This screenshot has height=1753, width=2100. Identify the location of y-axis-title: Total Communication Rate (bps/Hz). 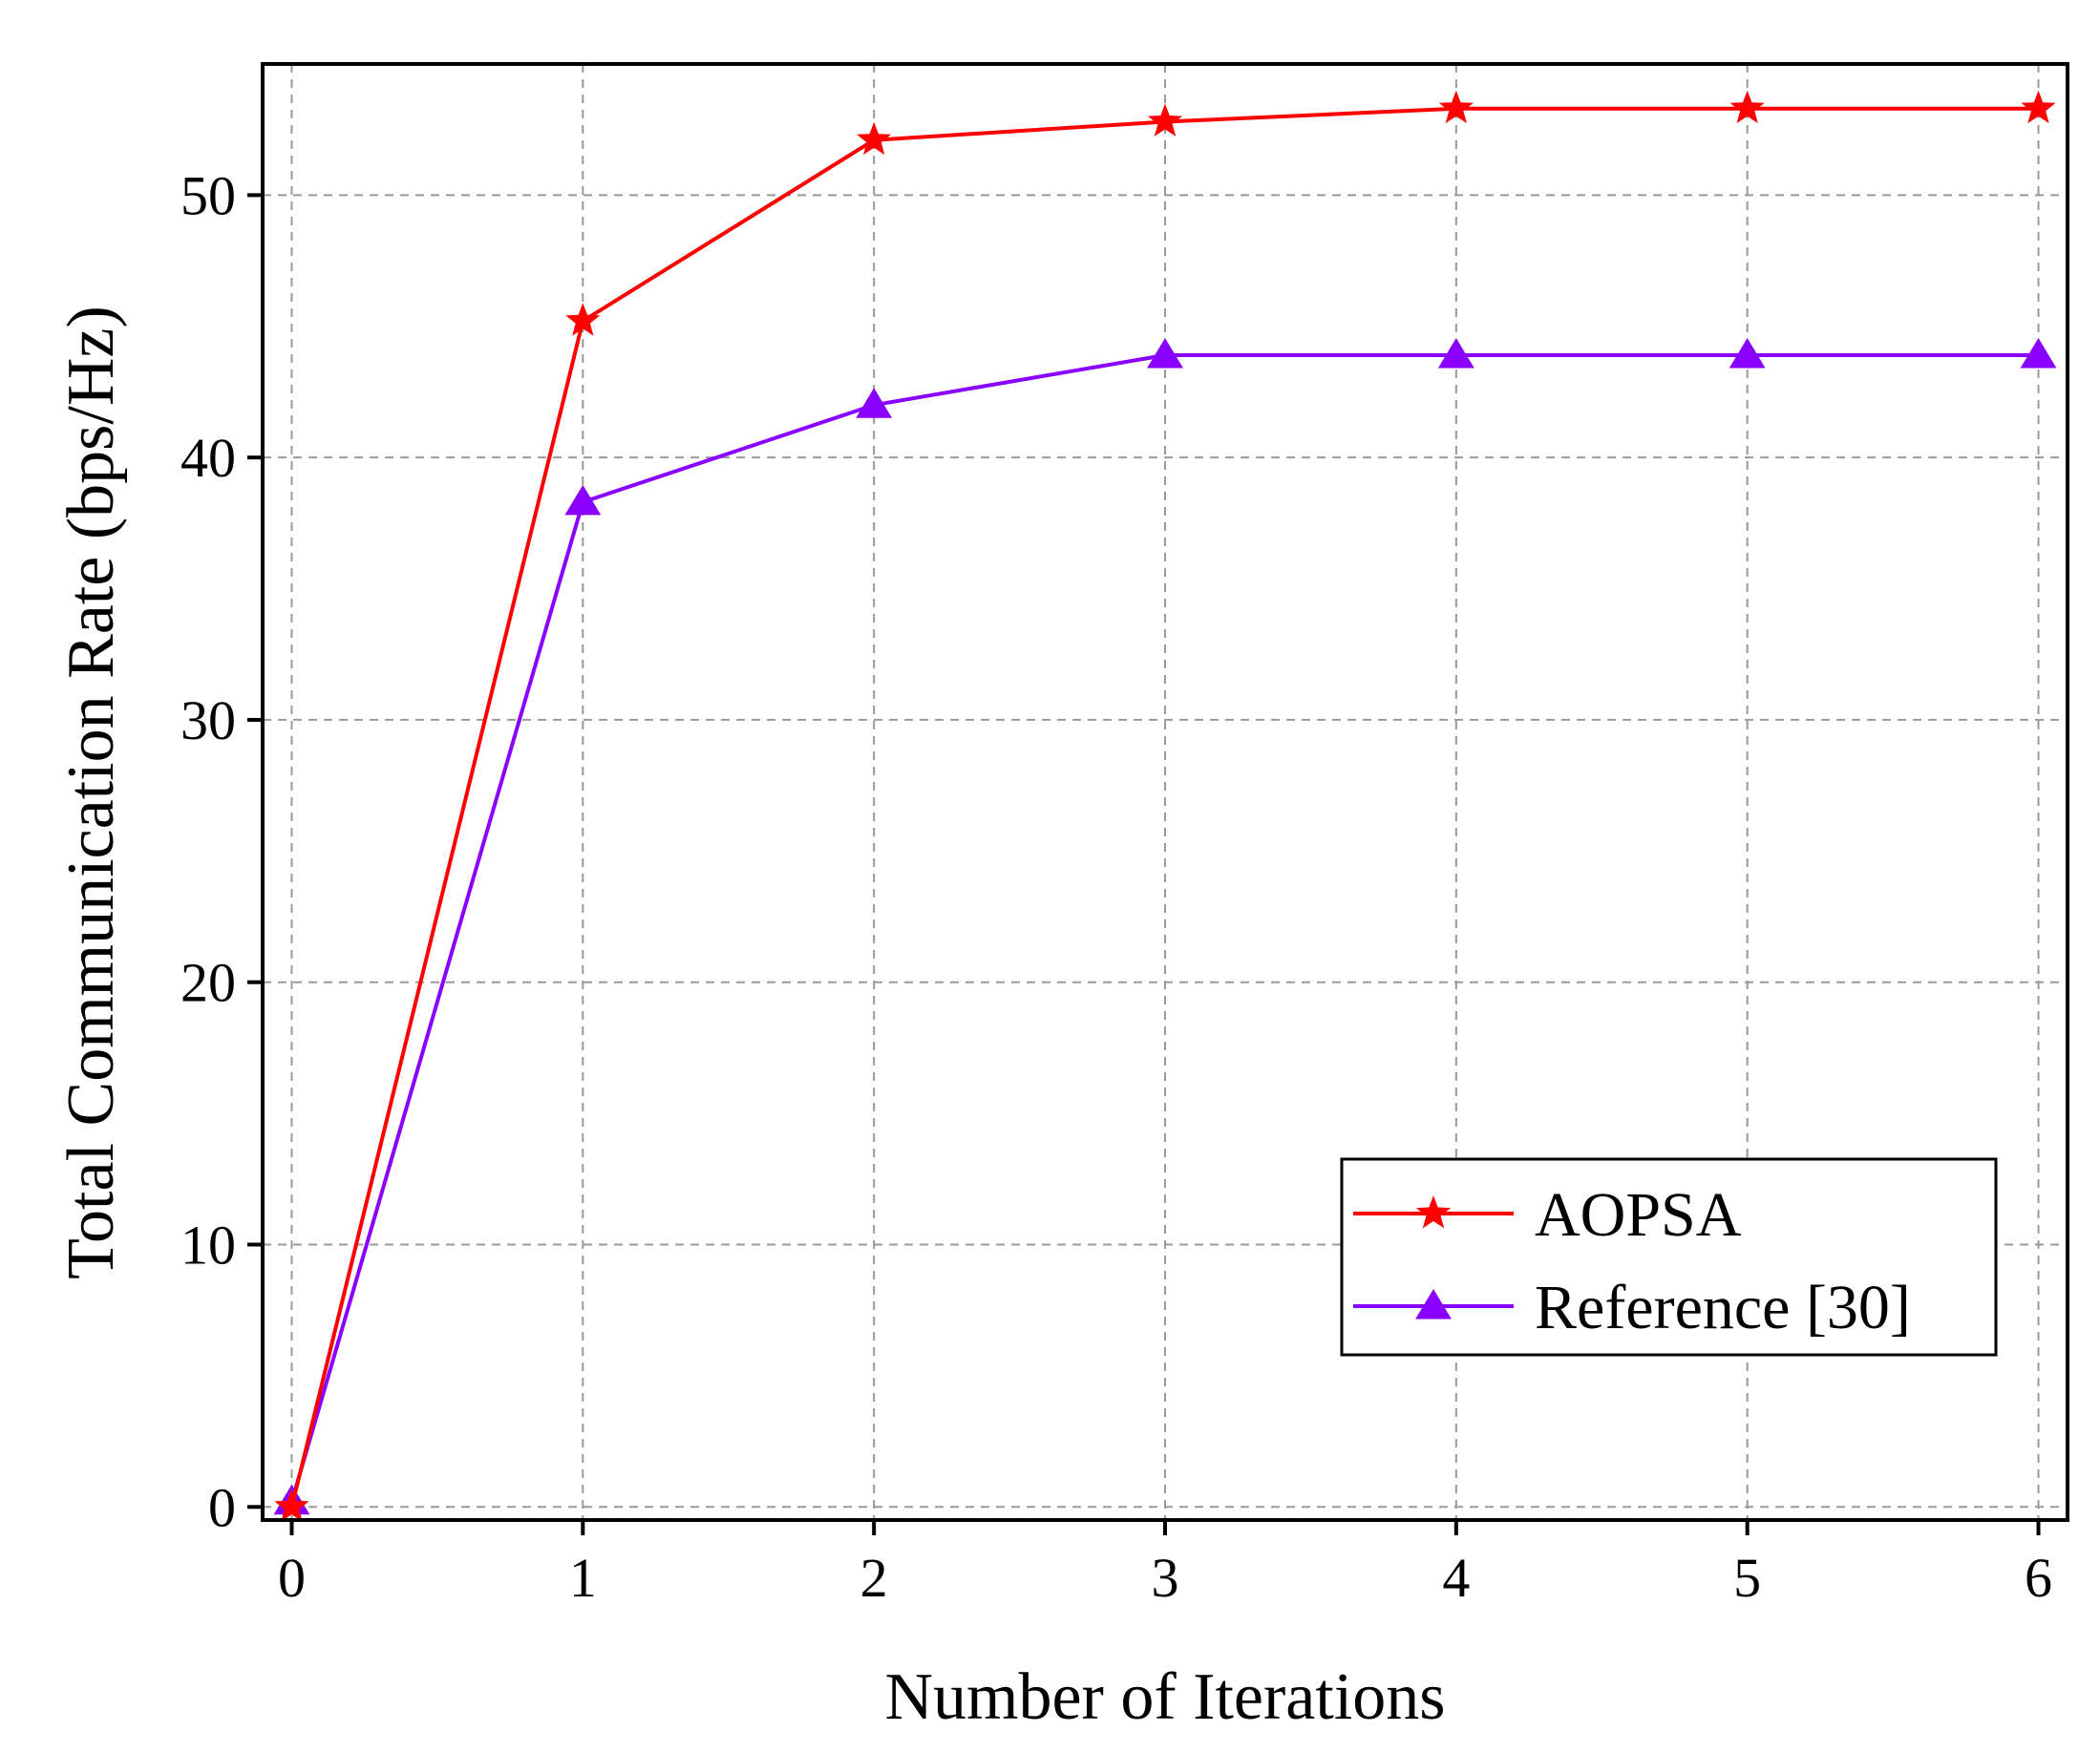
(91, 792).